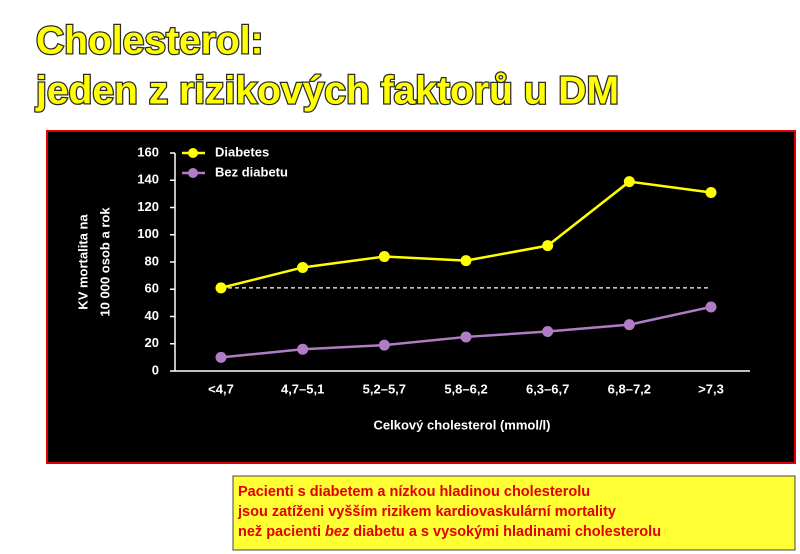 The height and width of the screenshot is (554, 800). What do you see at coordinates (152, 260) in the screenshot?
I see `y-tick-label: 80` at bounding box center [152, 260].